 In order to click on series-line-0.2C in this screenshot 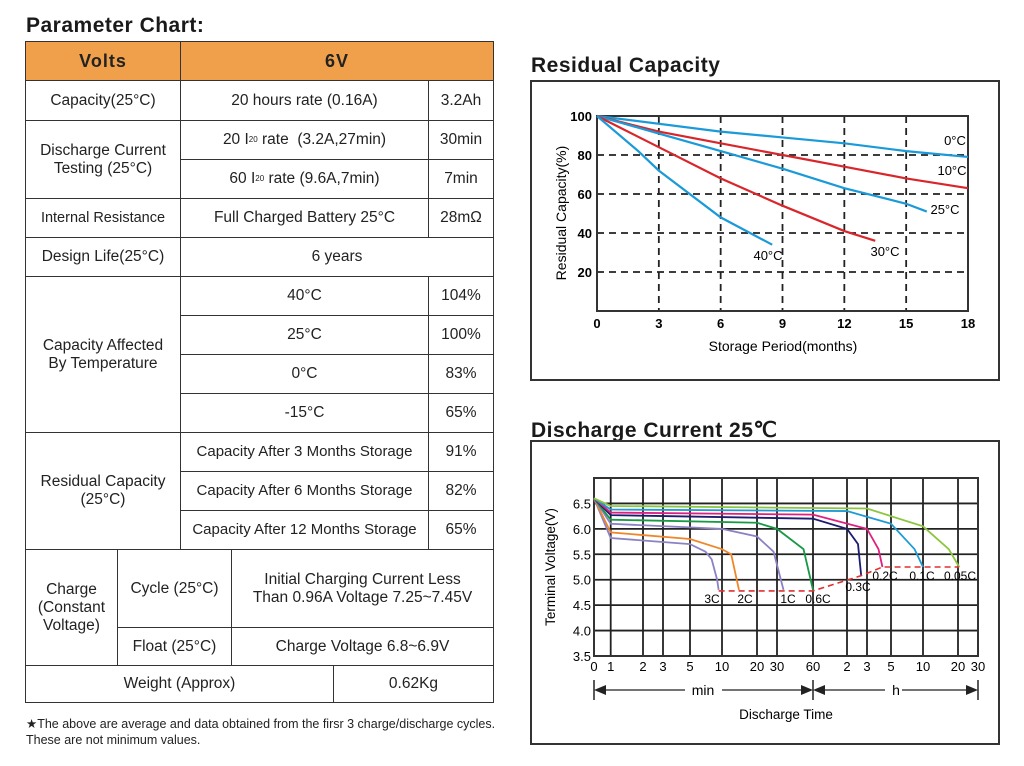, I will do `click(738, 532)`.